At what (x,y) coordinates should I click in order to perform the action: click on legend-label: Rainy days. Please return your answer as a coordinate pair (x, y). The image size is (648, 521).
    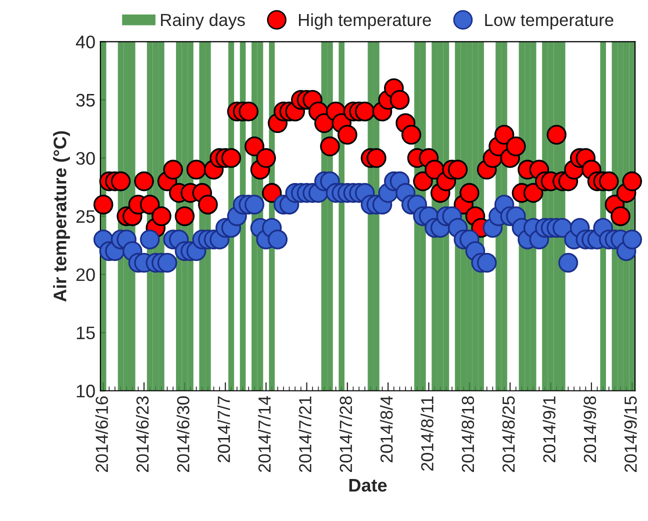
    Looking at the image, I should click on (203, 21).